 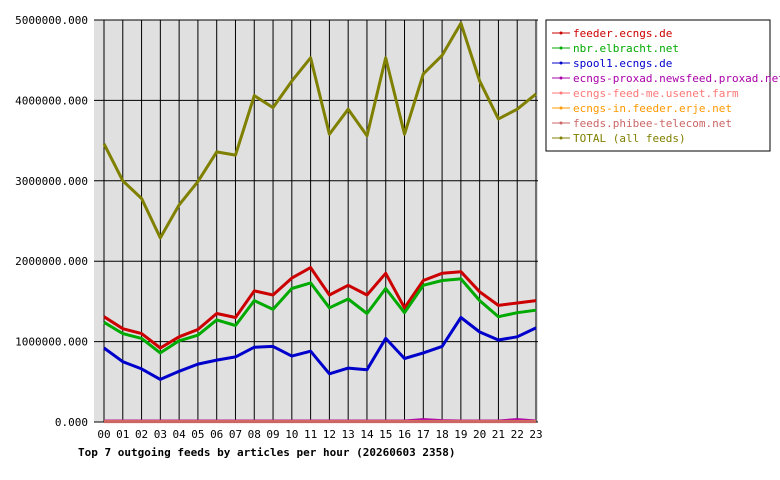 What do you see at coordinates (656, 93) in the screenshot?
I see `legend-label: ecngs-feed-me.usenet.farm` at bounding box center [656, 93].